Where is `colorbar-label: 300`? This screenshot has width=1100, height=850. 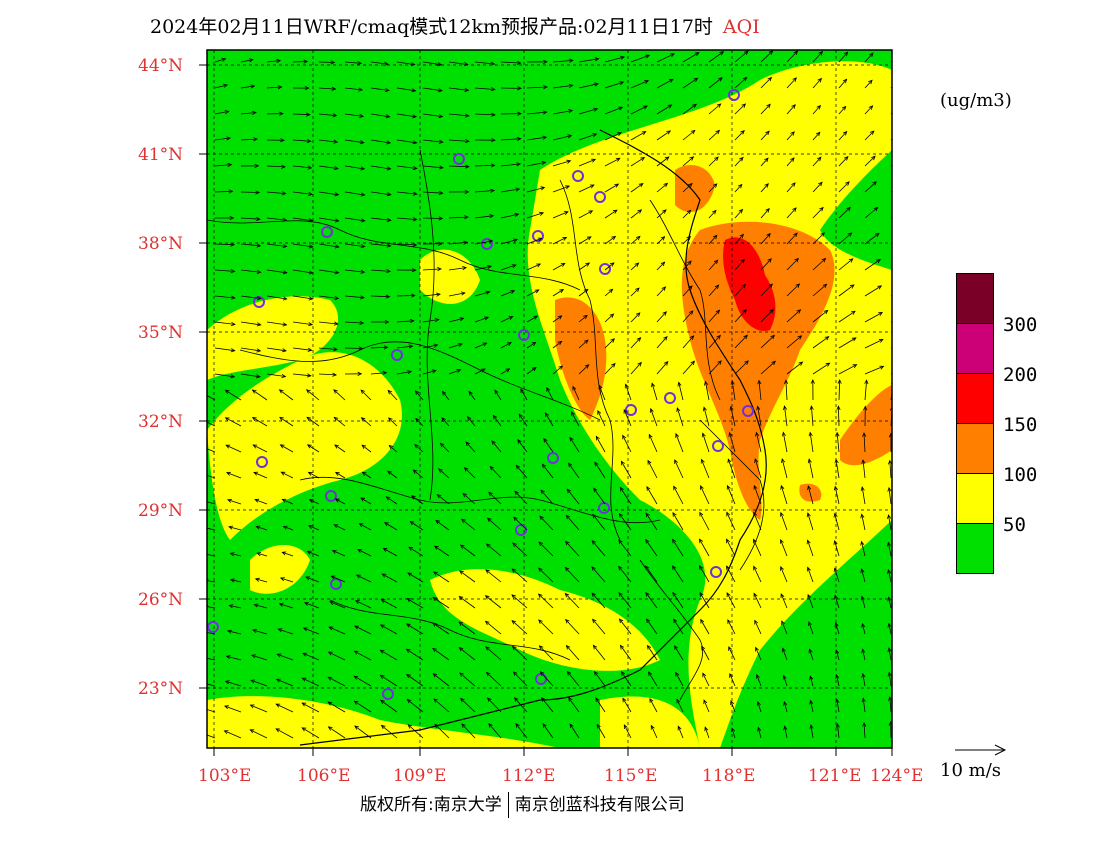
colorbar-label: 300 is located at coordinates (1020, 325).